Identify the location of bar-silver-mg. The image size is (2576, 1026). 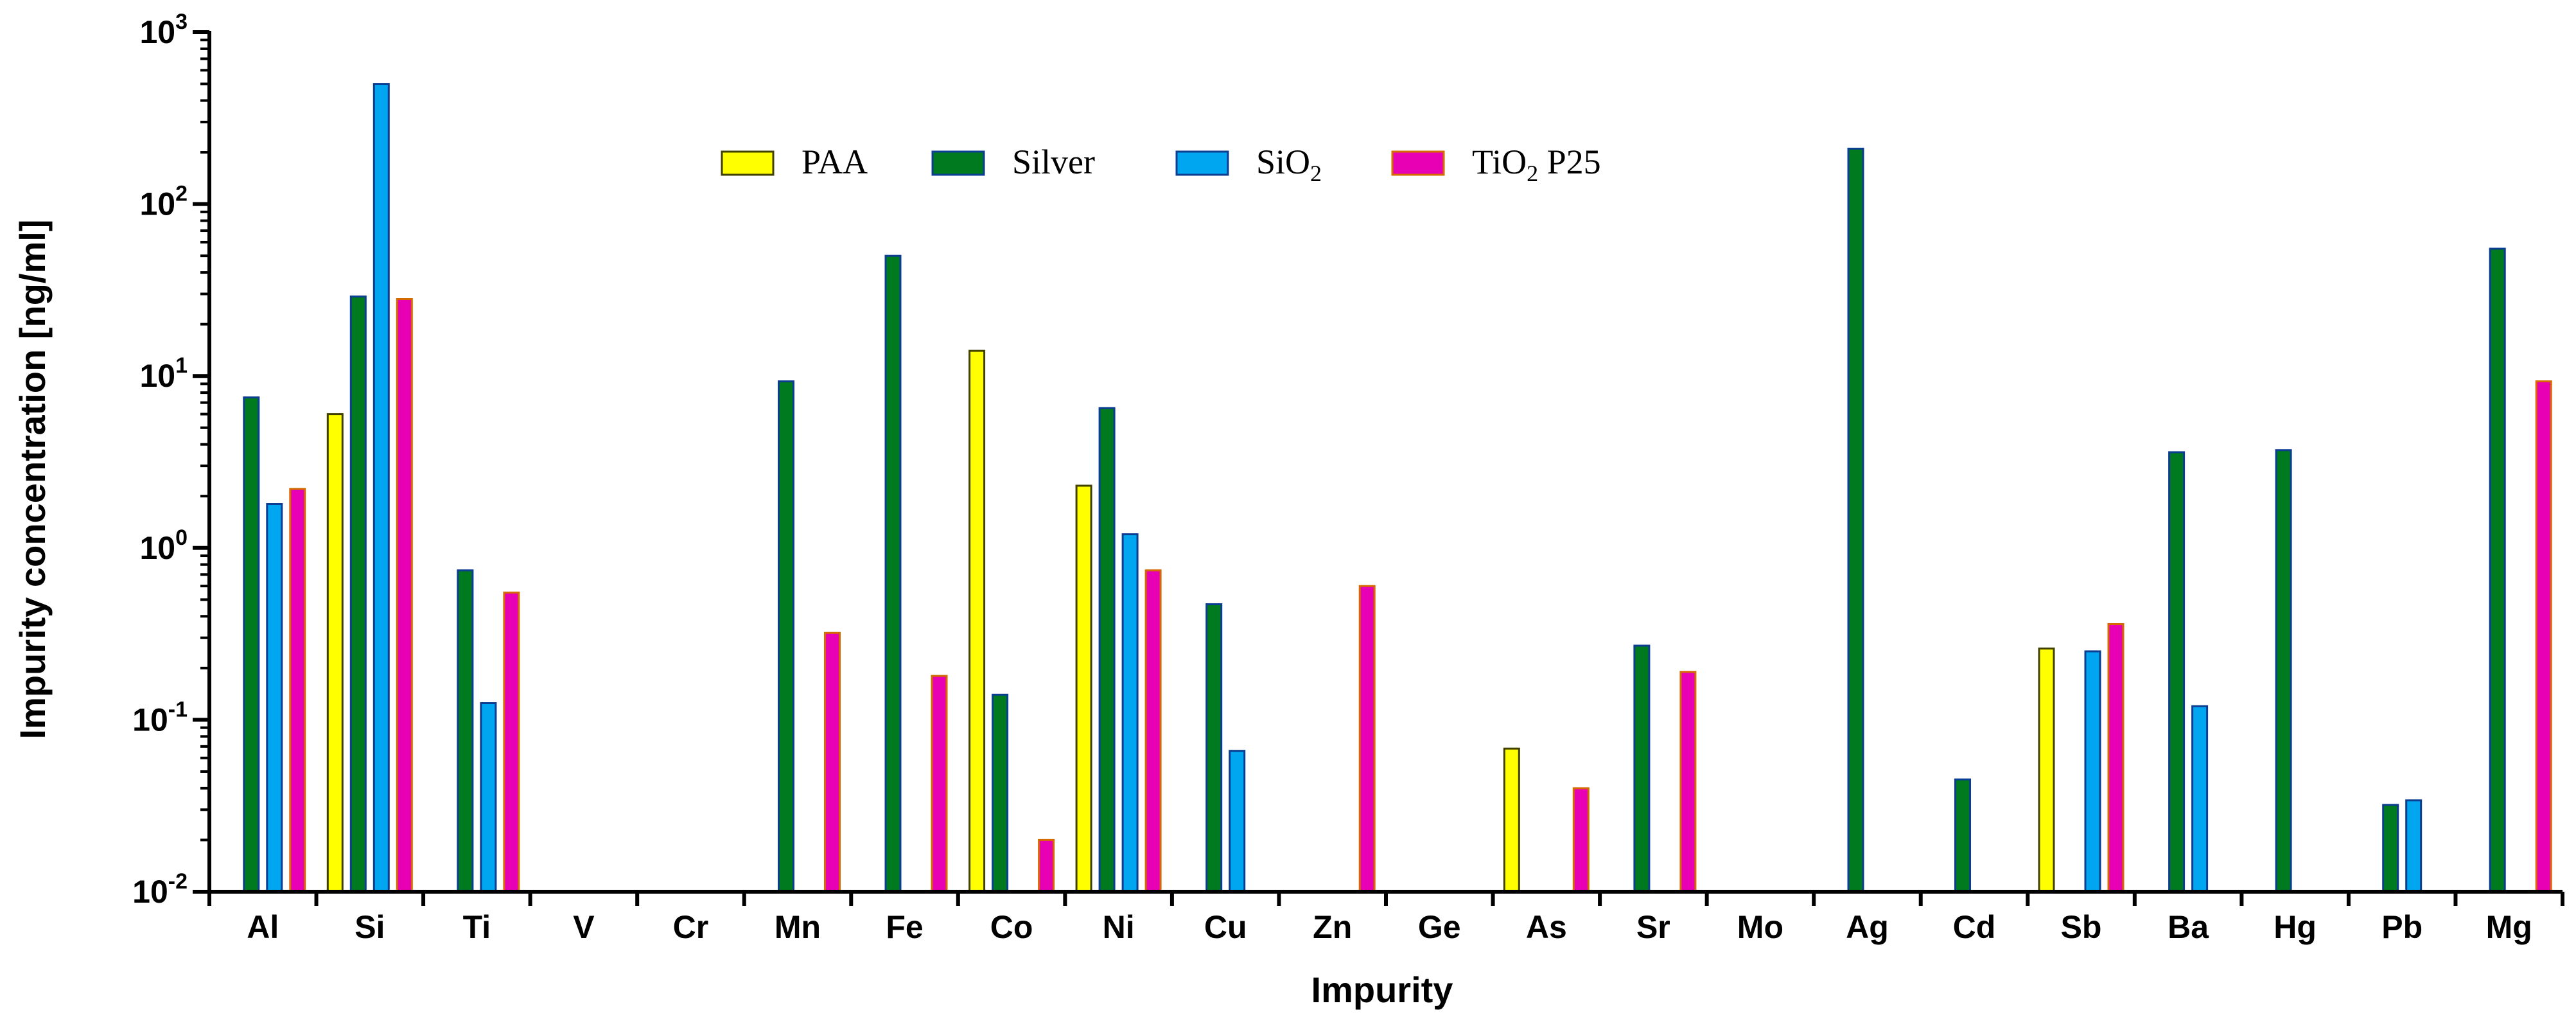
(2497, 570).